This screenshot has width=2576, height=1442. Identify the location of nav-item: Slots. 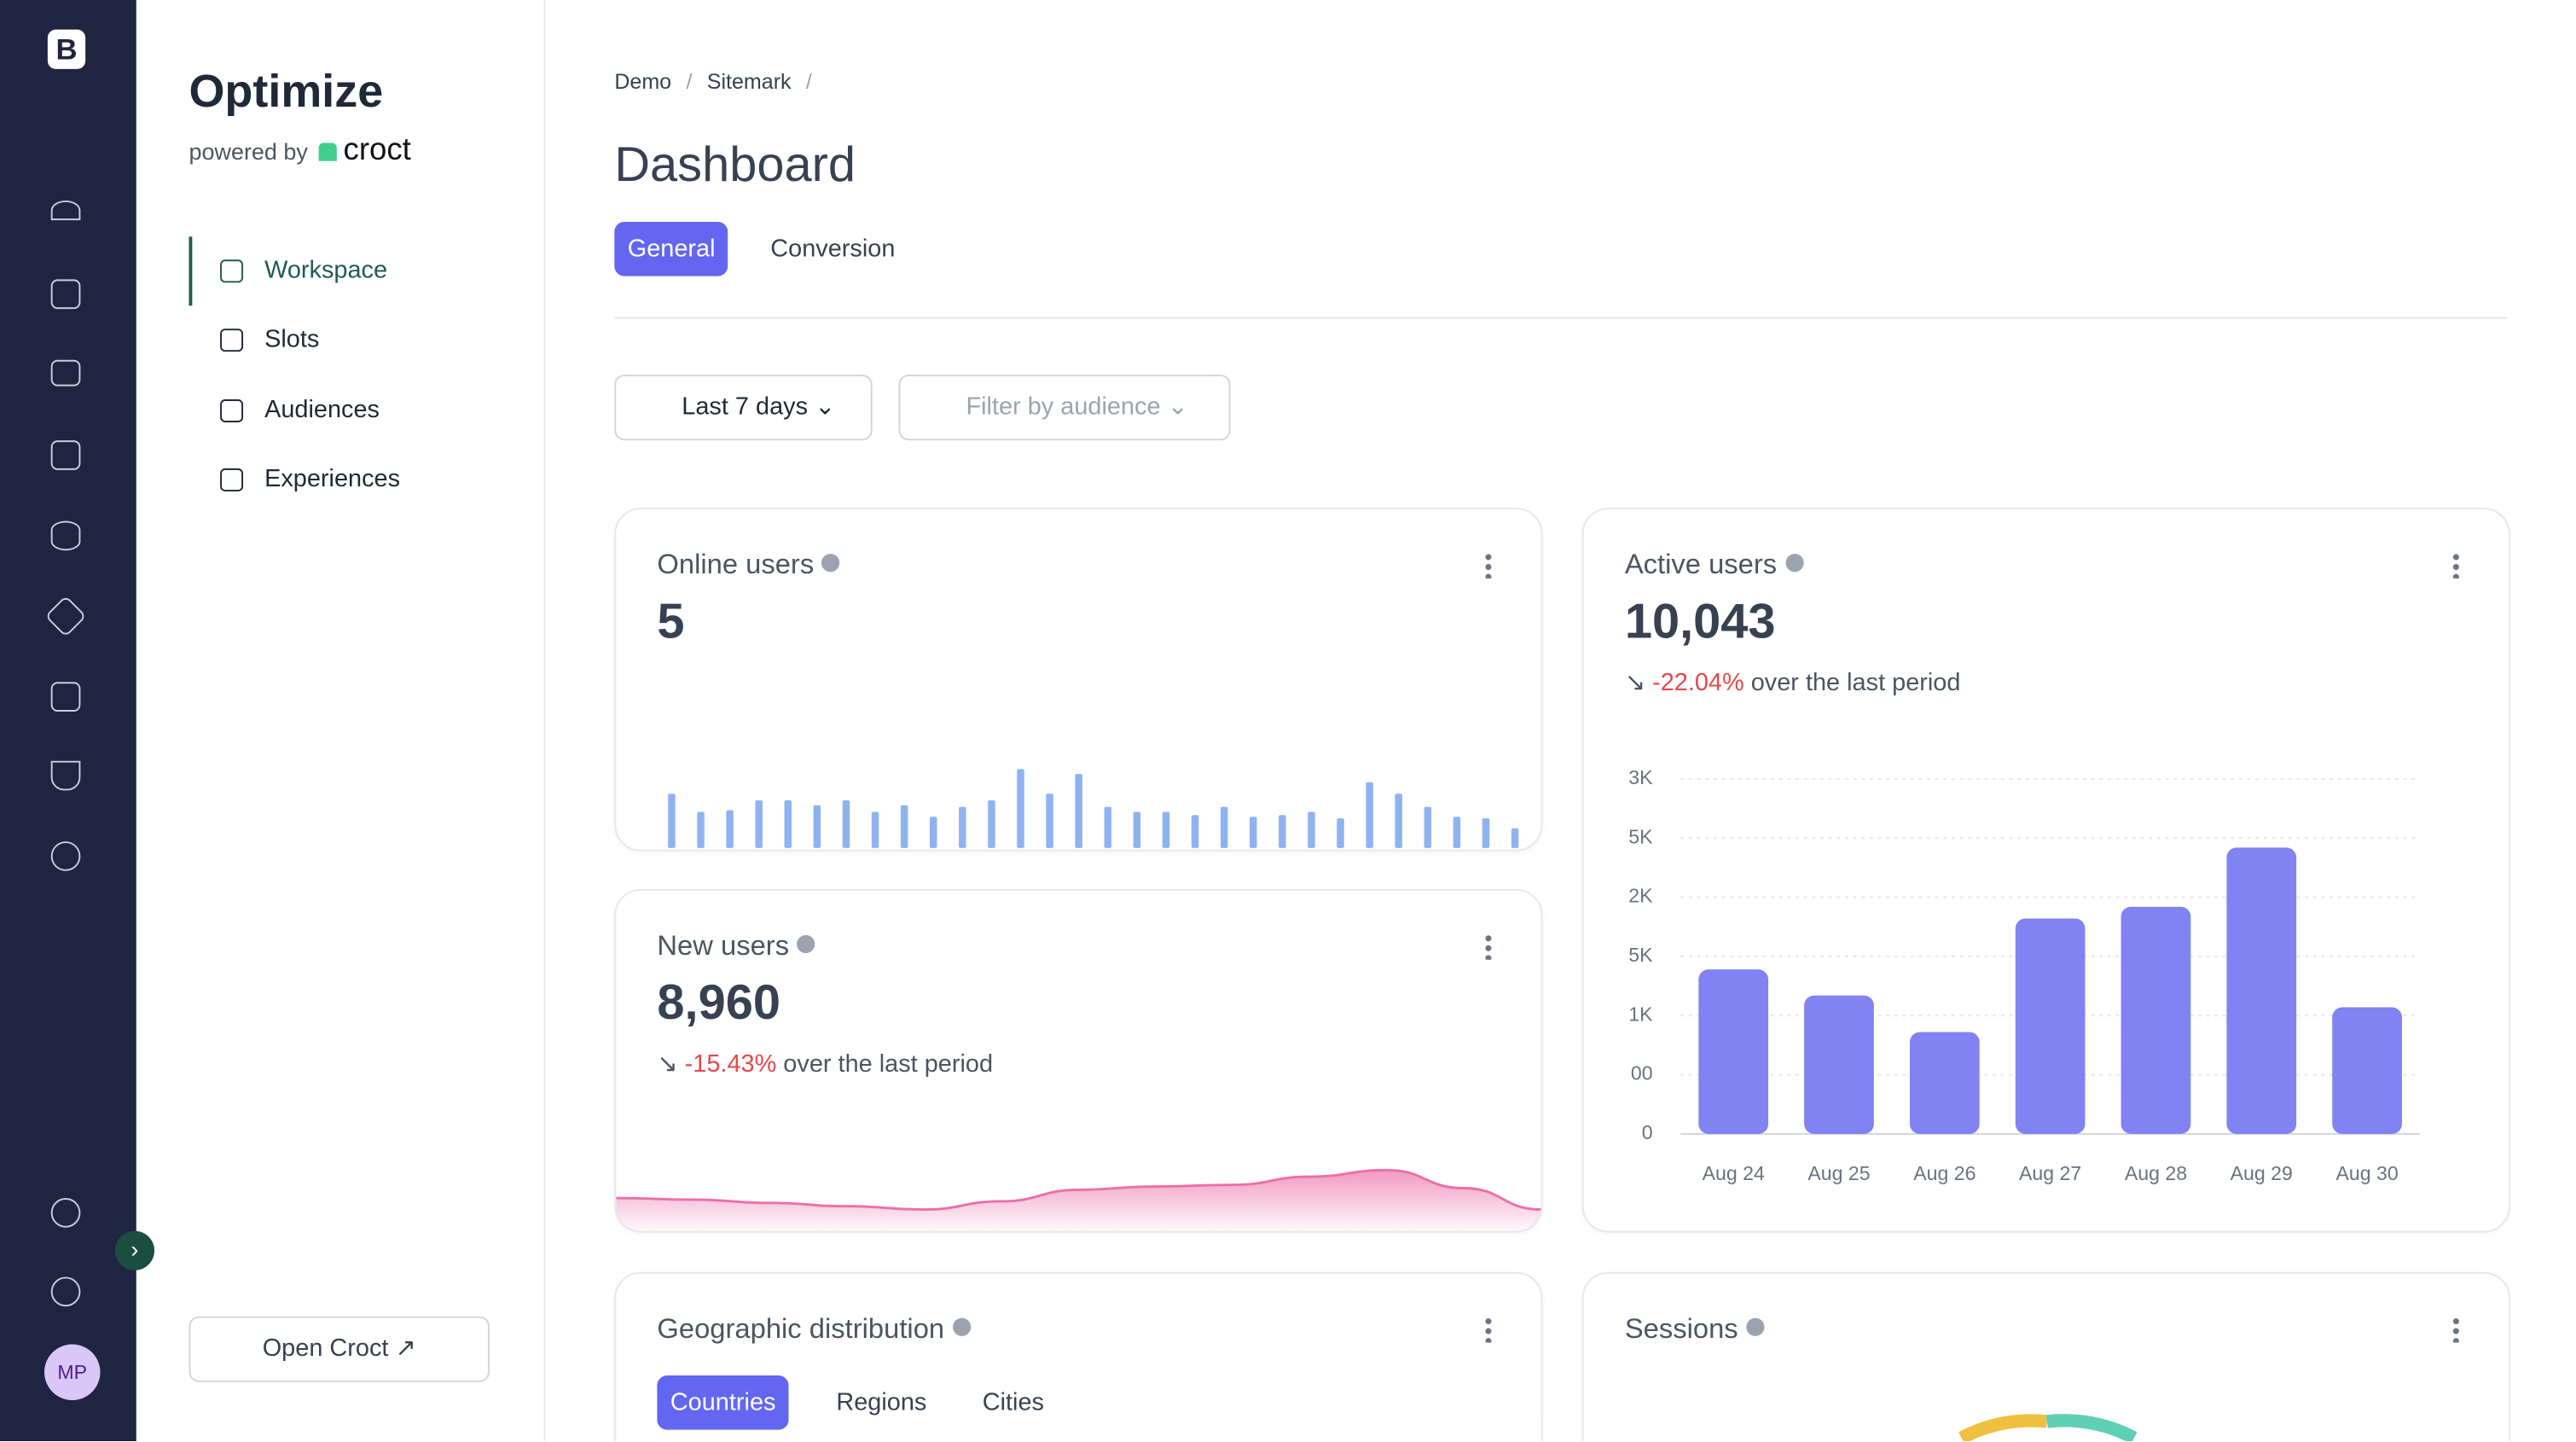
(269, 340).